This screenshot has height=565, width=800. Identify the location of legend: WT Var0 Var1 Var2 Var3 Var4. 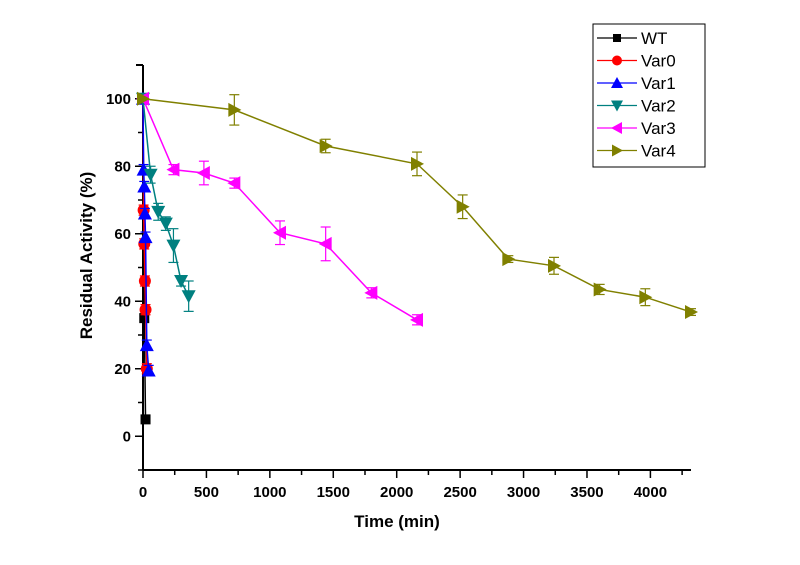
(649, 95).